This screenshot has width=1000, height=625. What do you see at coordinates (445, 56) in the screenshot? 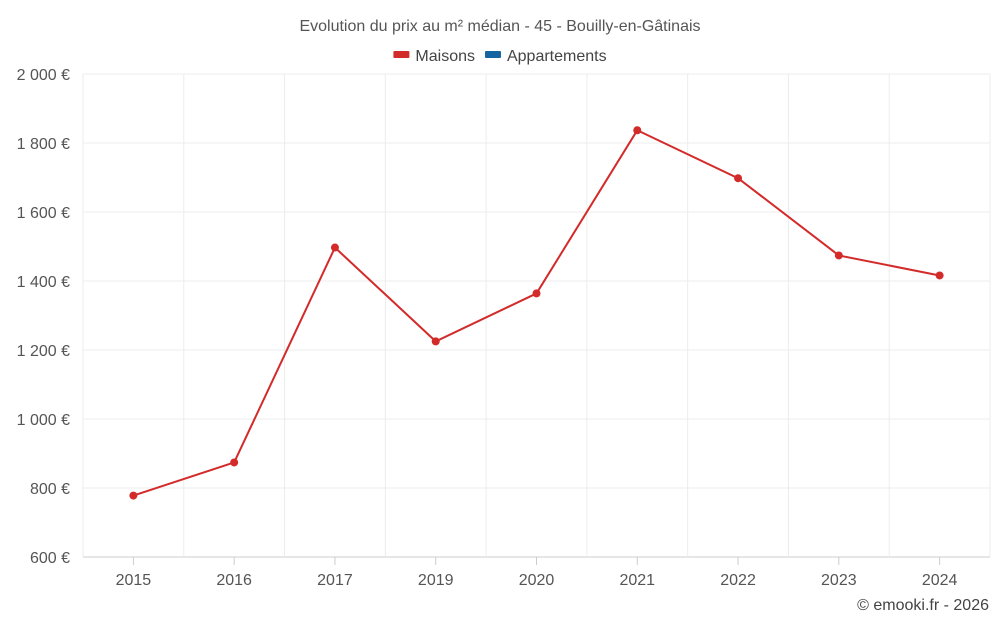
I see `legend-label: Maisons` at bounding box center [445, 56].